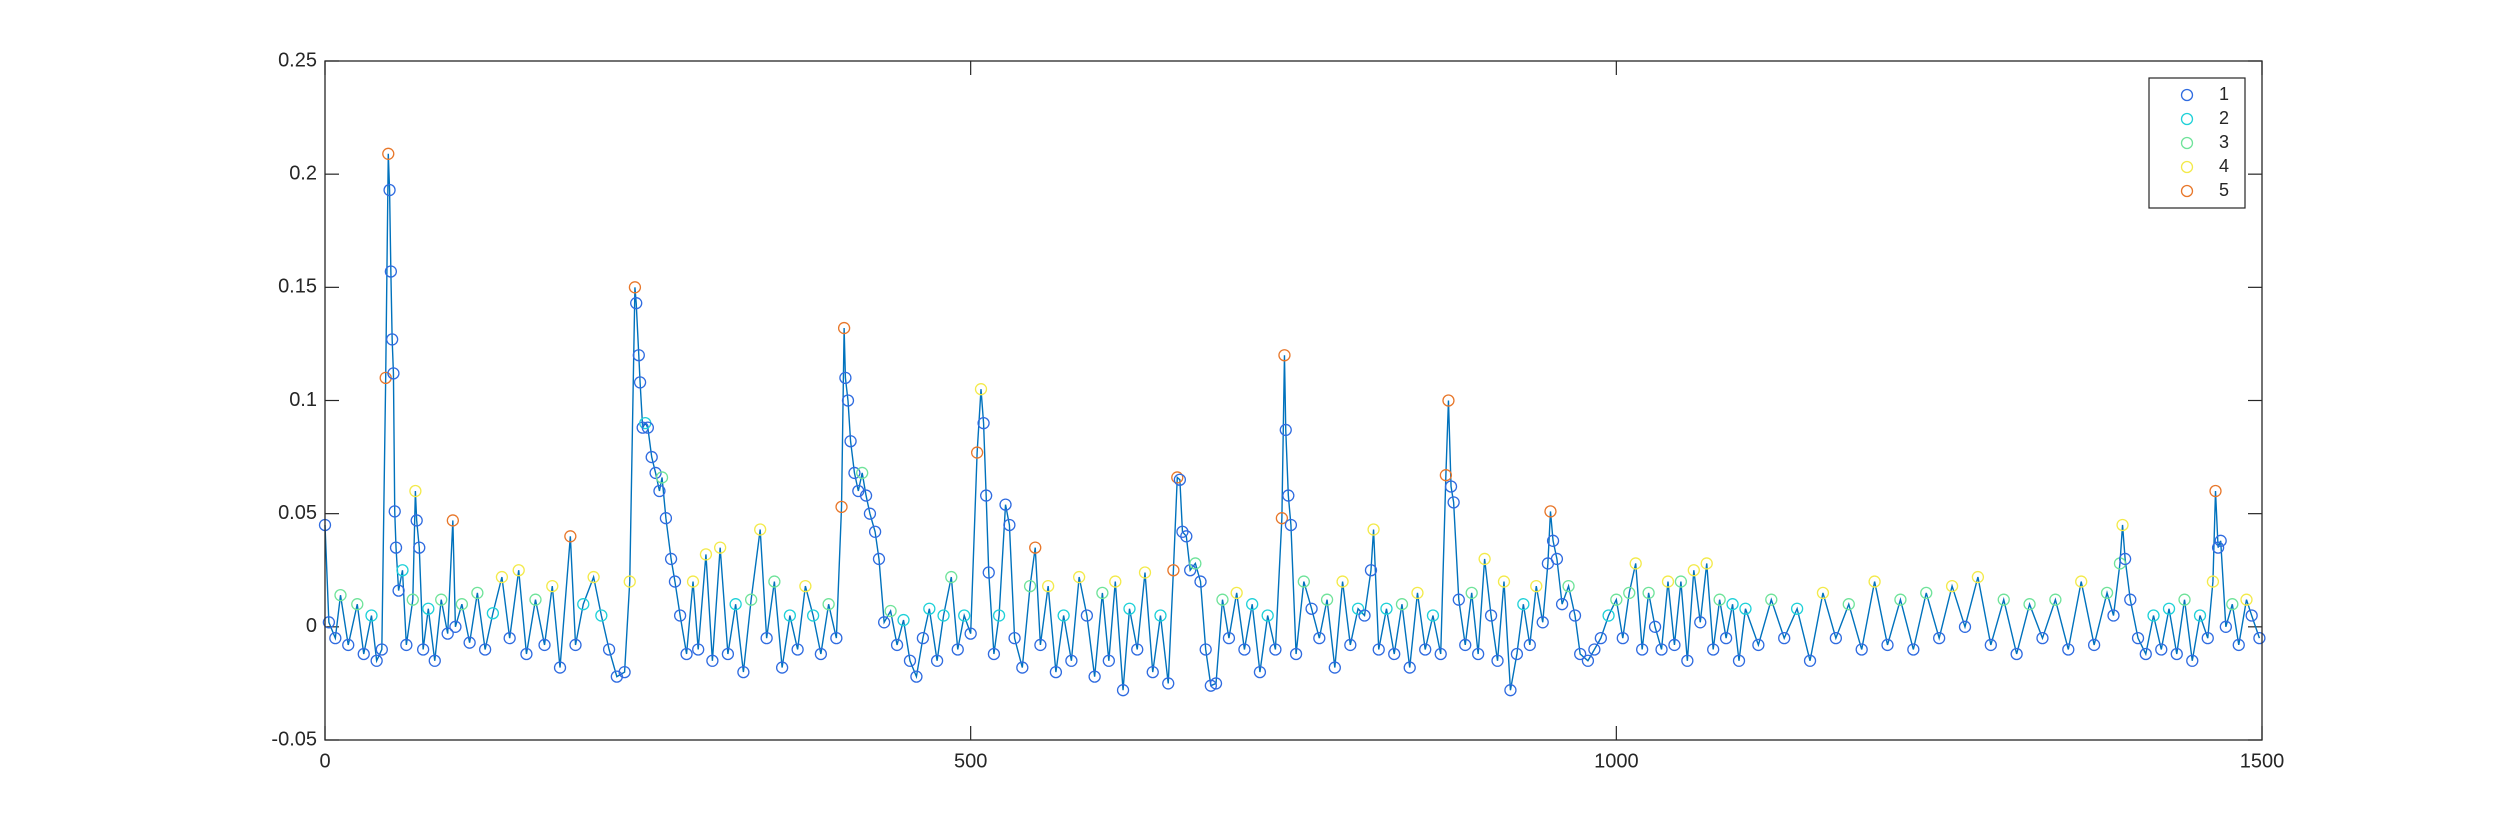  What do you see at coordinates (303, 173) in the screenshot?
I see `y-tick-label: 0.2` at bounding box center [303, 173].